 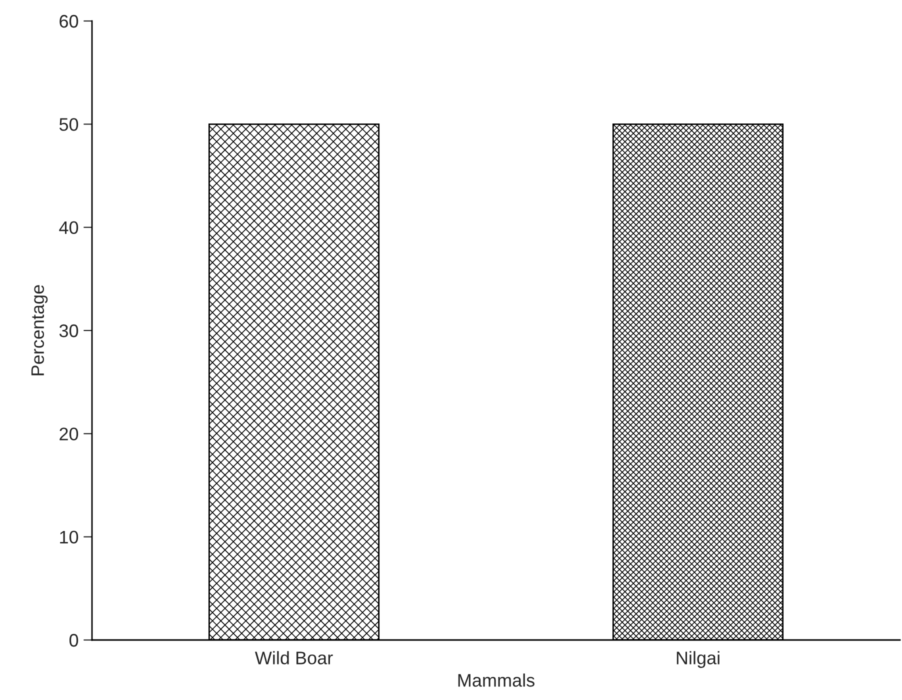 What do you see at coordinates (293, 657) in the screenshot?
I see `x-tick-label: Wild Boar` at bounding box center [293, 657].